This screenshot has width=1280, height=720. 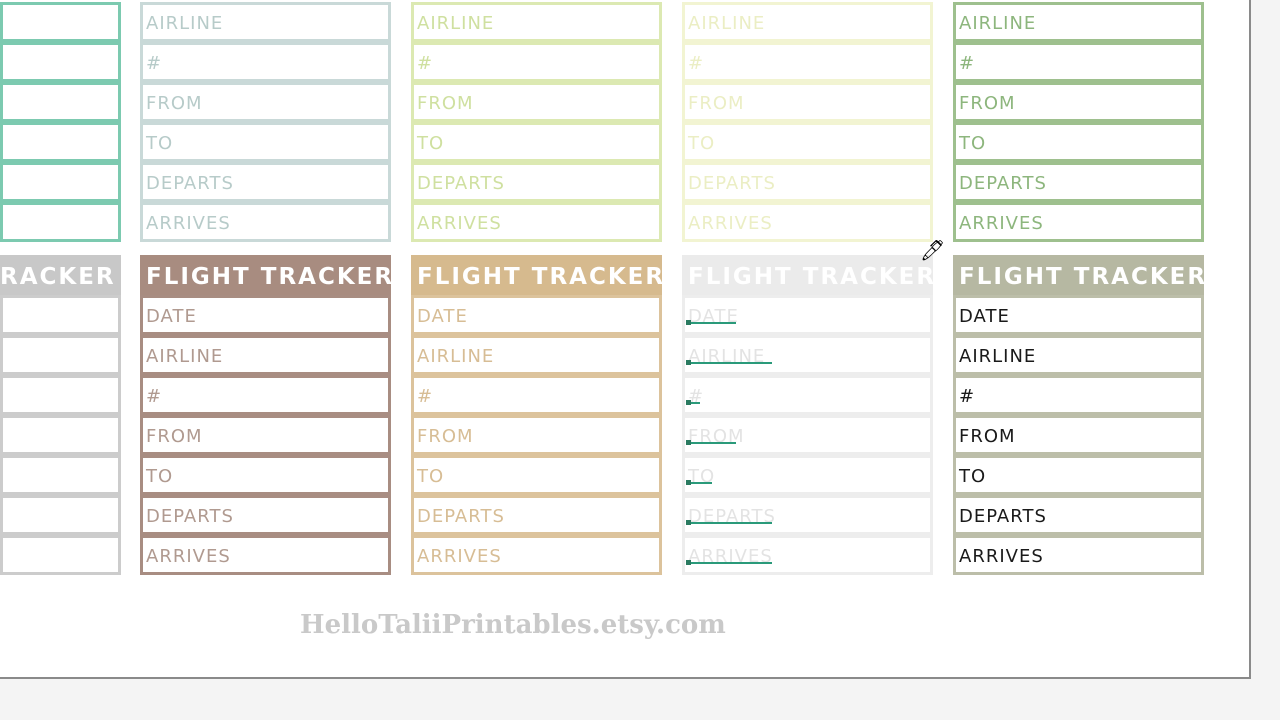 What do you see at coordinates (933, 250) in the screenshot?
I see `eyedropper-icon: 🖊` at bounding box center [933, 250].